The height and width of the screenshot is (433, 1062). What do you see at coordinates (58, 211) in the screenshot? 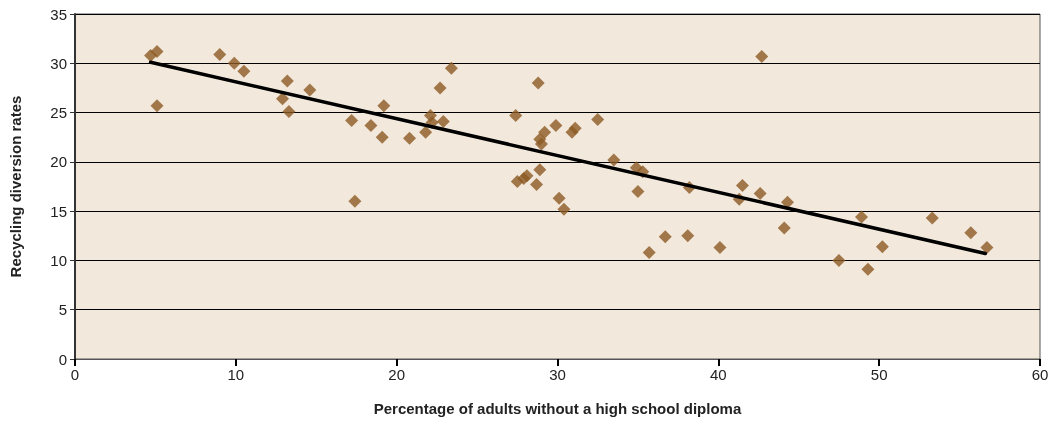
I see `y-tick-label: 15` at bounding box center [58, 211].